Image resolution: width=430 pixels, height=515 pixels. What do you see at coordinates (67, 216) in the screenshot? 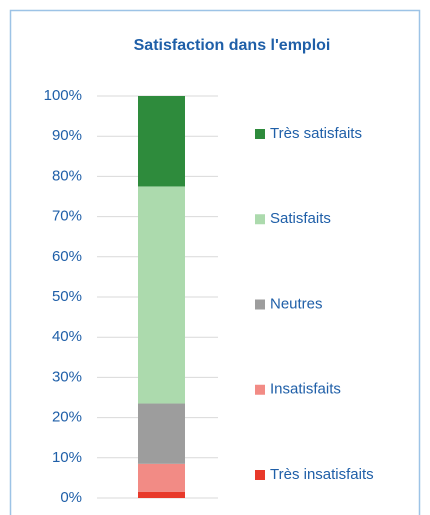
I see `y-tick-label: 70%` at bounding box center [67, 216].